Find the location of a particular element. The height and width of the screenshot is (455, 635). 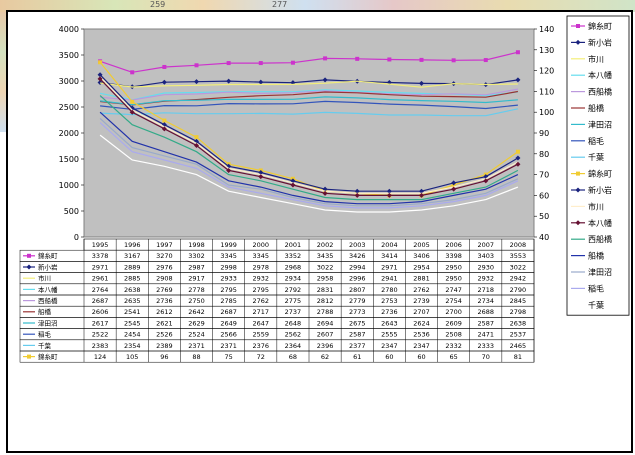

table-cell: 2332 is located at coordinates (453, 346).